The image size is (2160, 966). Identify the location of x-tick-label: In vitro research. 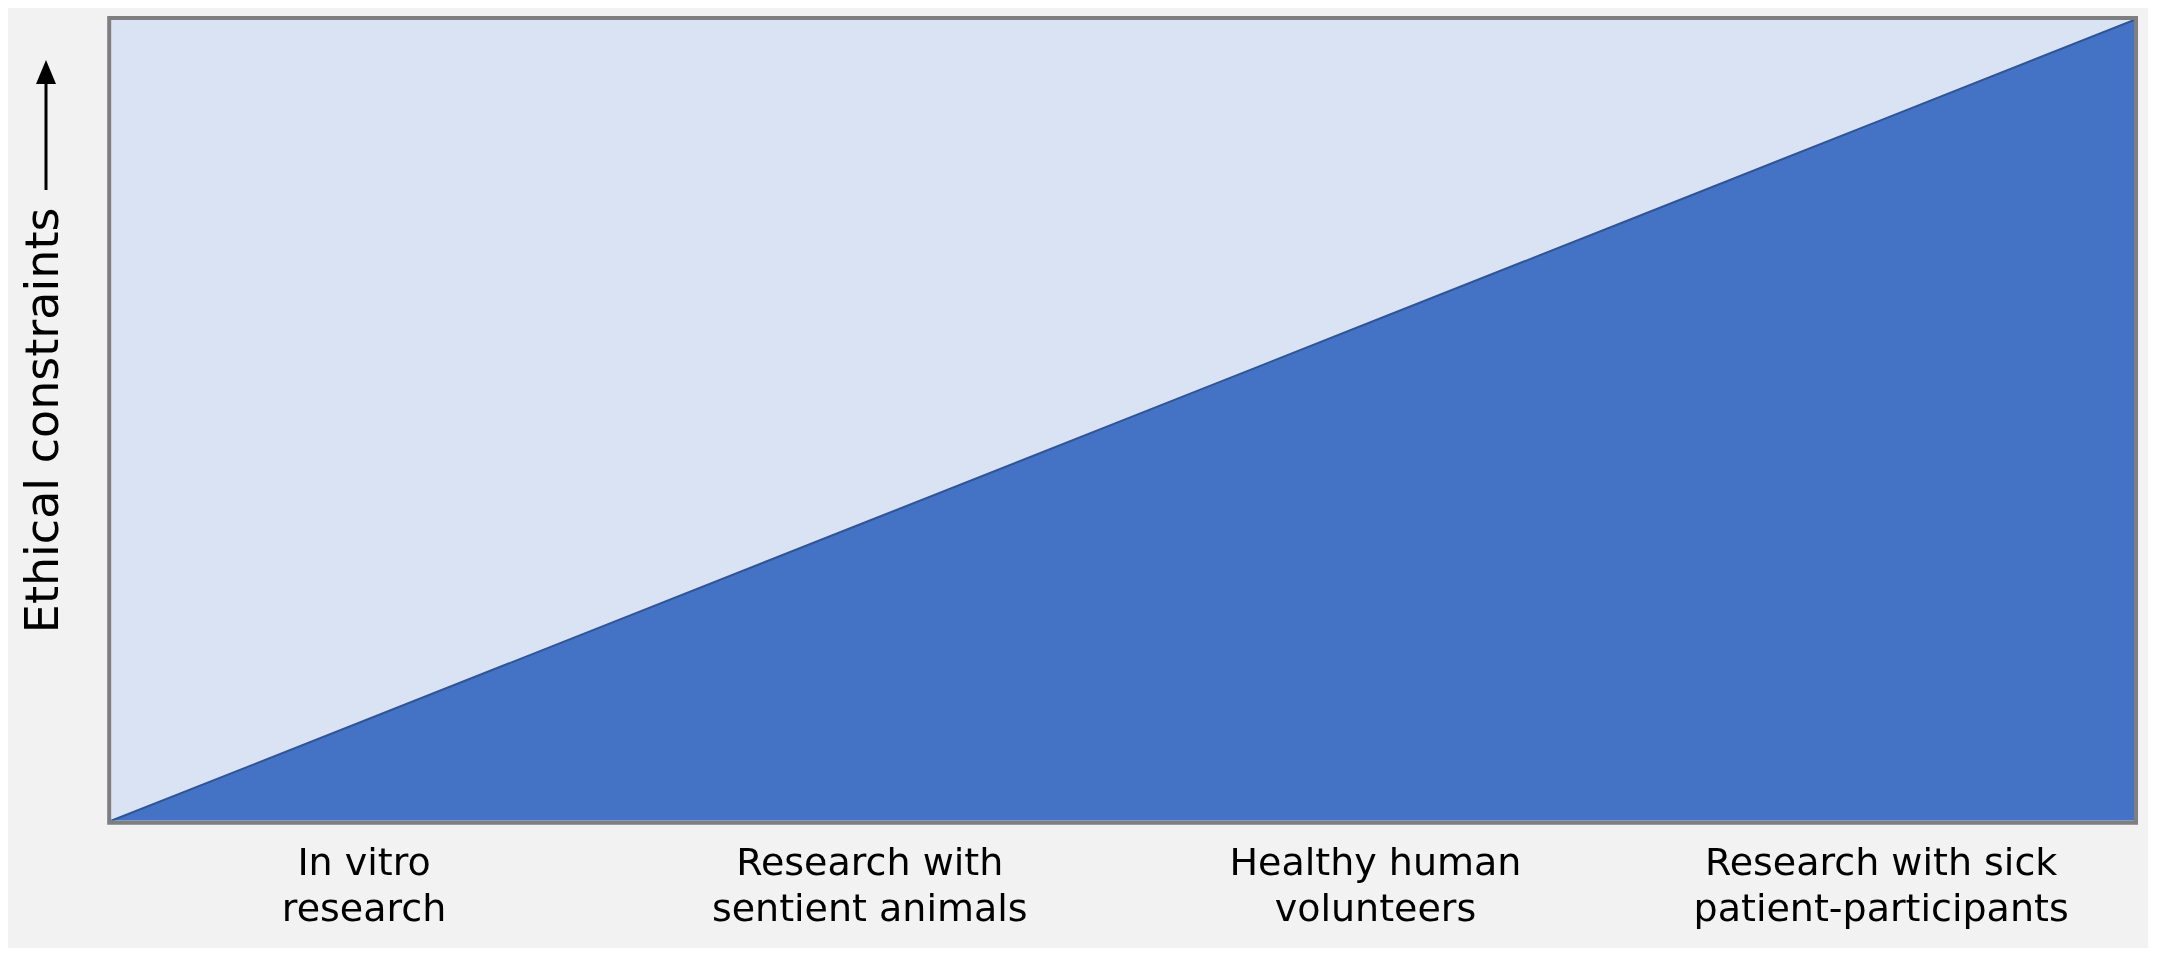
(364, 885).